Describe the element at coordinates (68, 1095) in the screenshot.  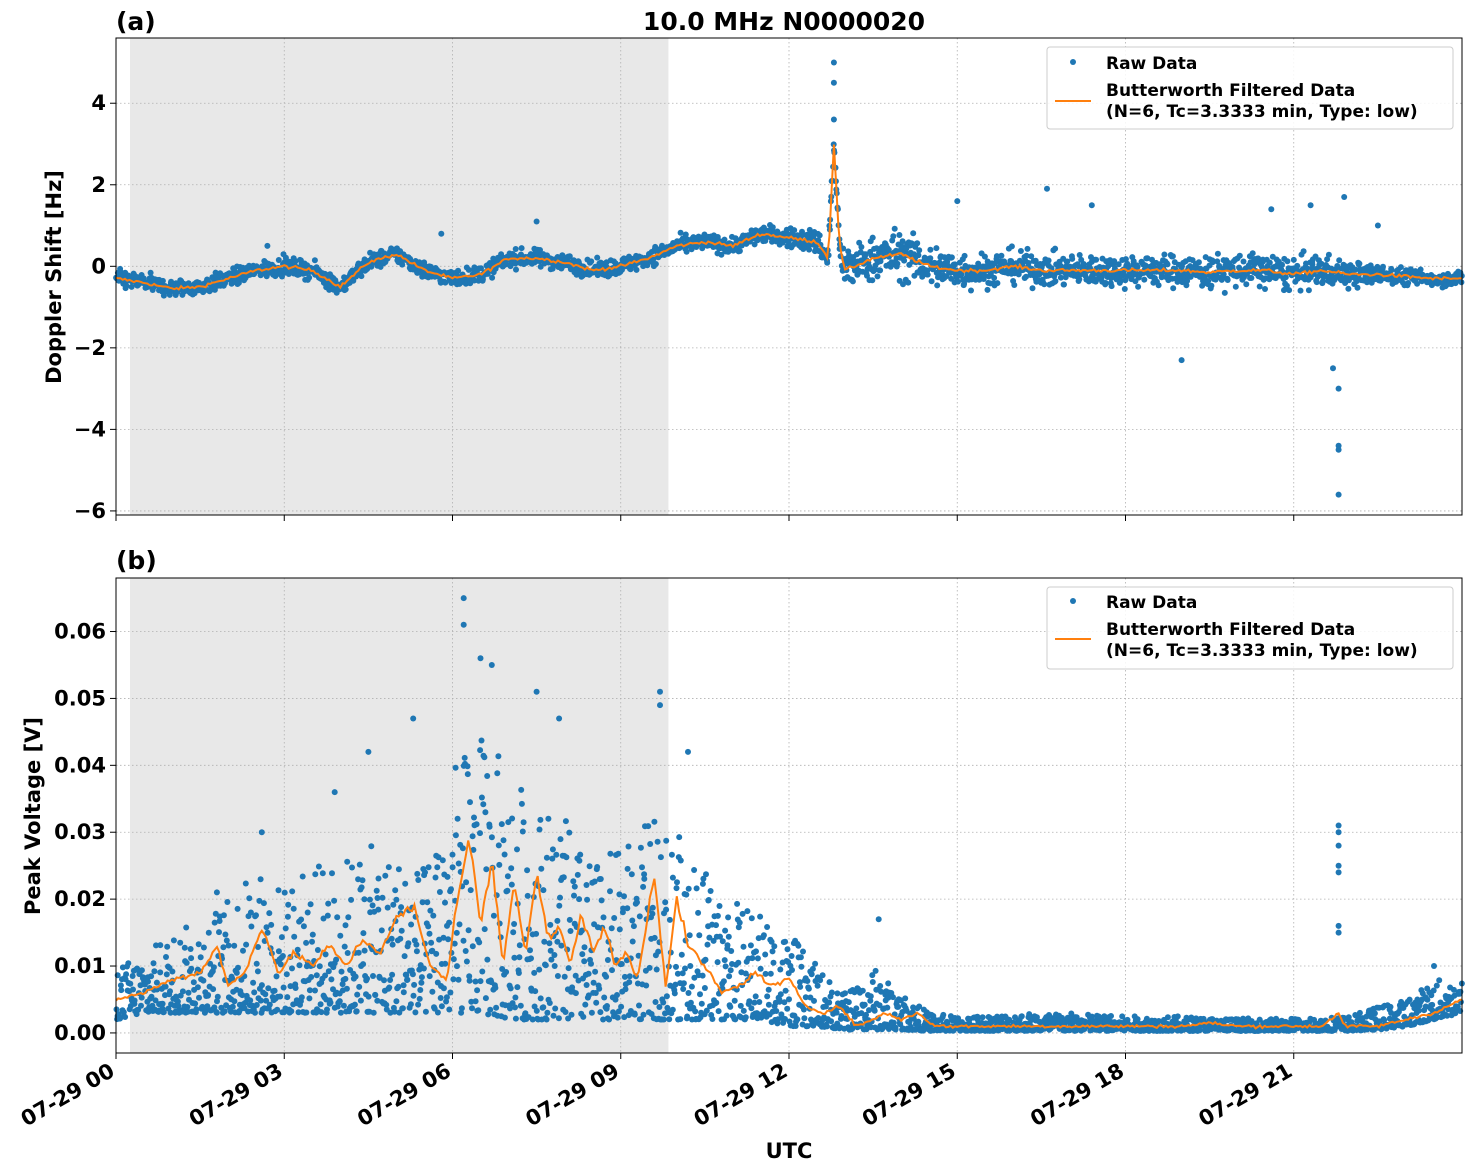
I see `x-tick-label: 07-29 00` at that location.